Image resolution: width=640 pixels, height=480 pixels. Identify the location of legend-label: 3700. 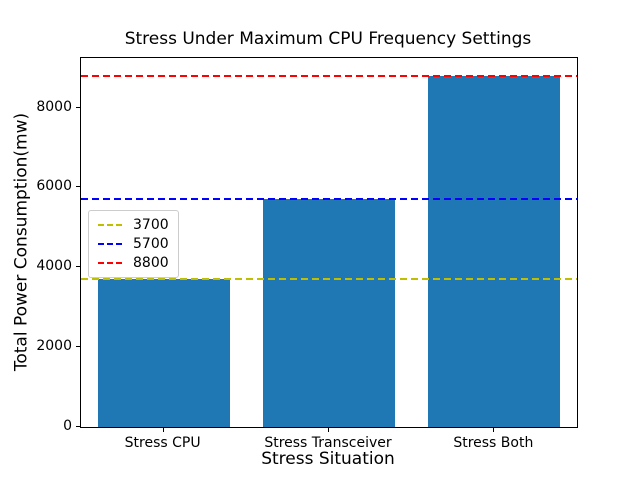
(151, 225).